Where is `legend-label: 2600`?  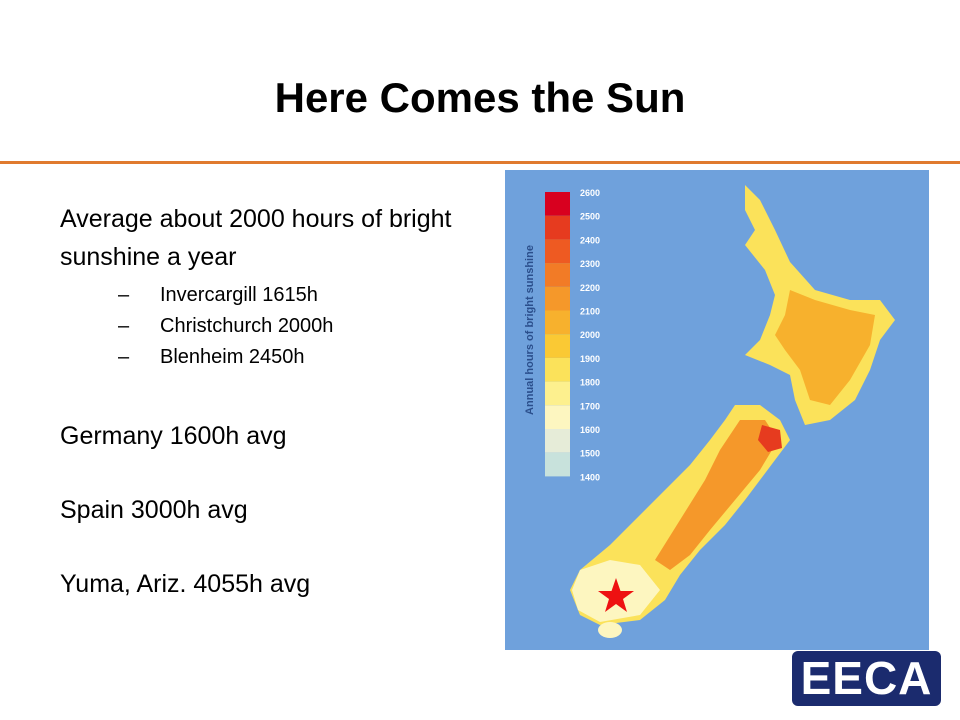 legend-label: 2600 is located at coordinates (590, 193).